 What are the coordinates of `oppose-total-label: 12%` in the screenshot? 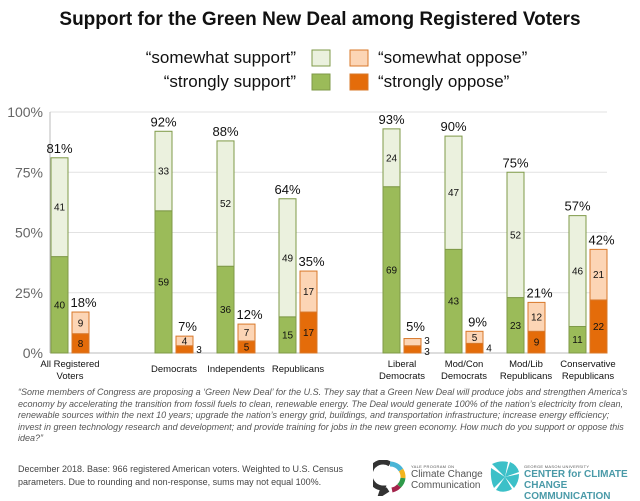 It's located at (249, 314).